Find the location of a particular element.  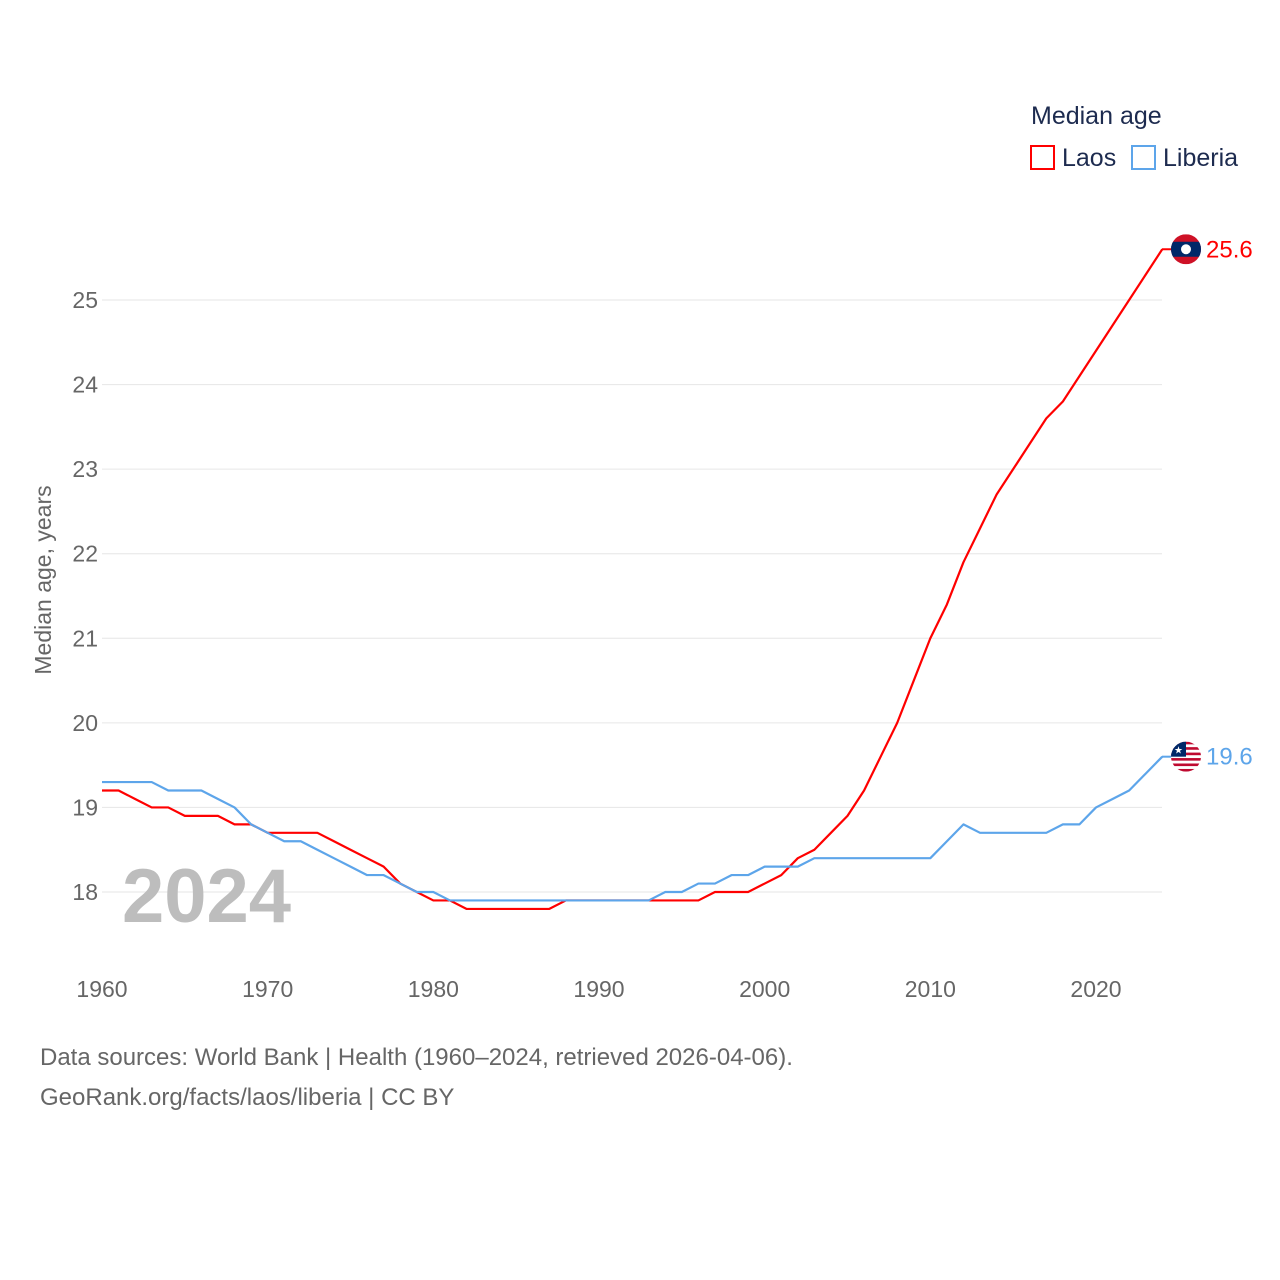

y-tick-label: 25 is located at coordinates (85, 300).